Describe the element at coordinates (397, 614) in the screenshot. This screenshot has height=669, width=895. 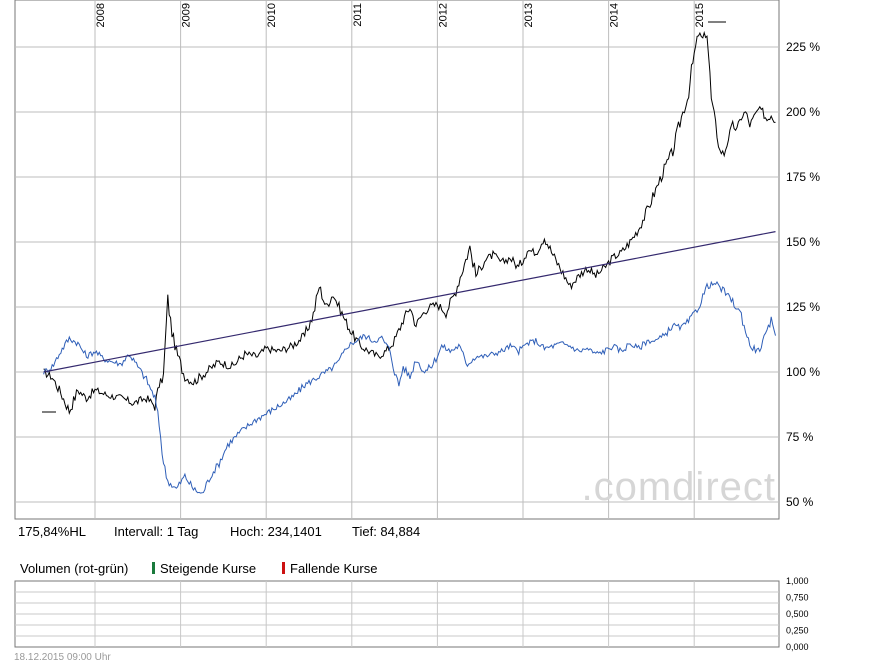
I see `volume-grid` at that location.